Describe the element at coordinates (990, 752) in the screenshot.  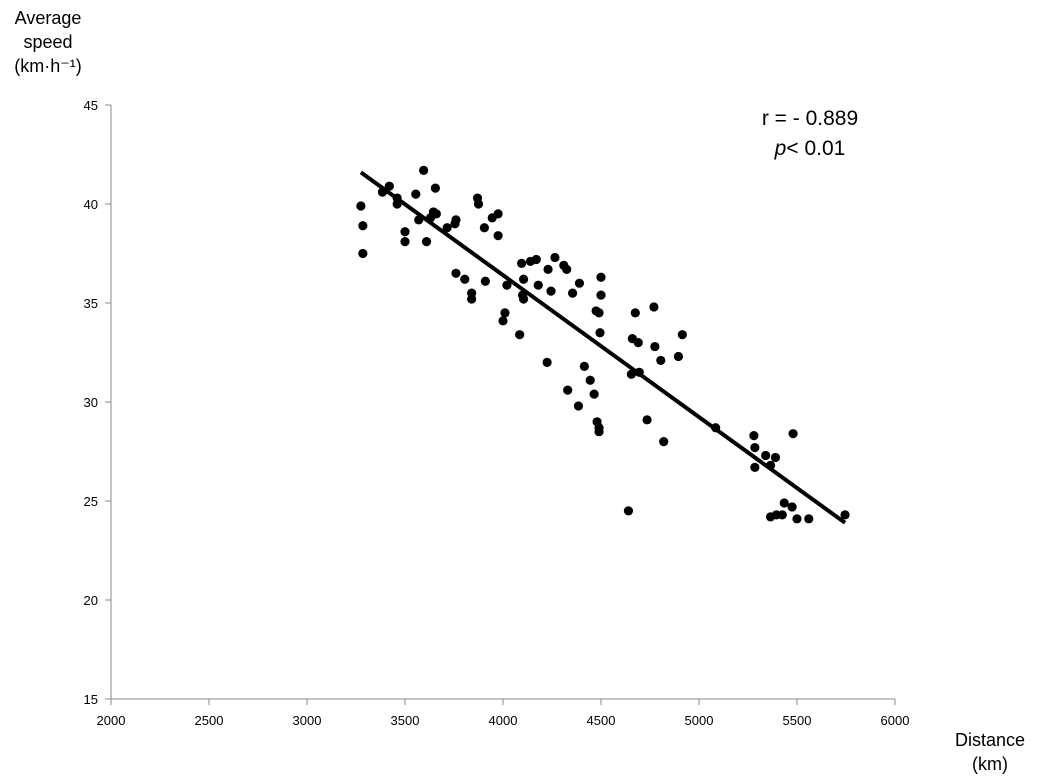
I see `x-axis-title: Distance (km)` at that location.